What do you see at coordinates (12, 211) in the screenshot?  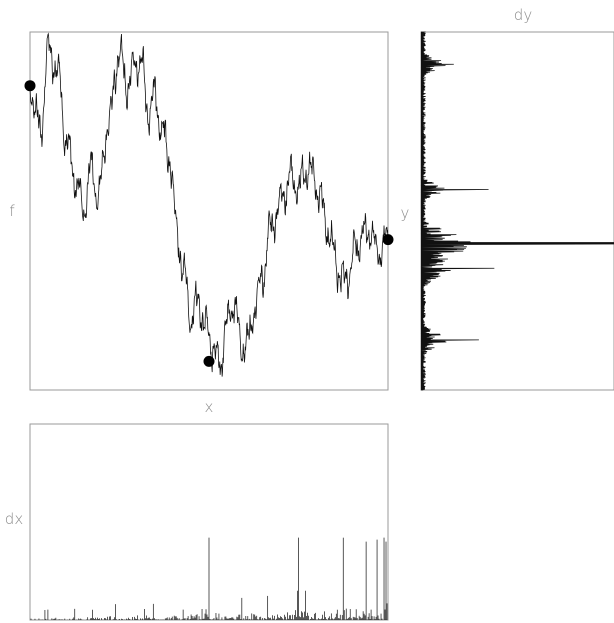 I see `main-y-axis-label: f` at bounding box center [12, 211].